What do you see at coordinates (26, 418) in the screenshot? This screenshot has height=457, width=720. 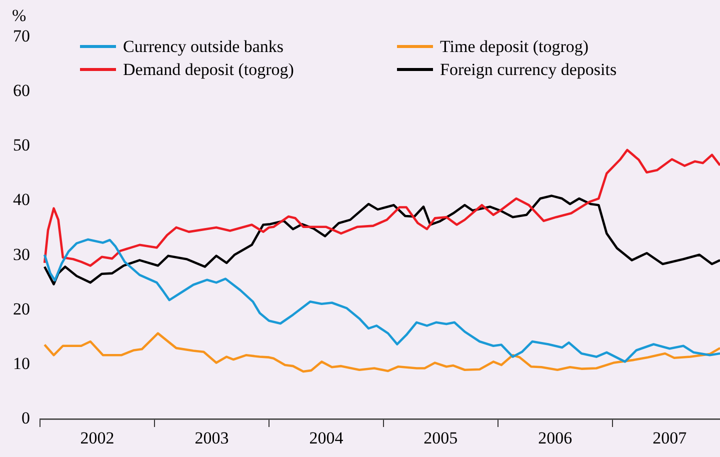 I see `y-tick-label: 0` at bounding box center [26, 418].